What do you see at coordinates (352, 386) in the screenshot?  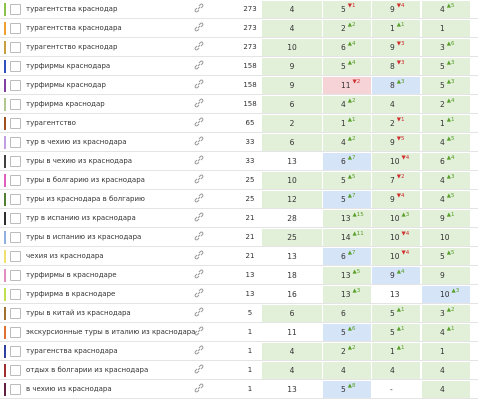 I see `position-change: ▲8` at bounding box center [352, 386].